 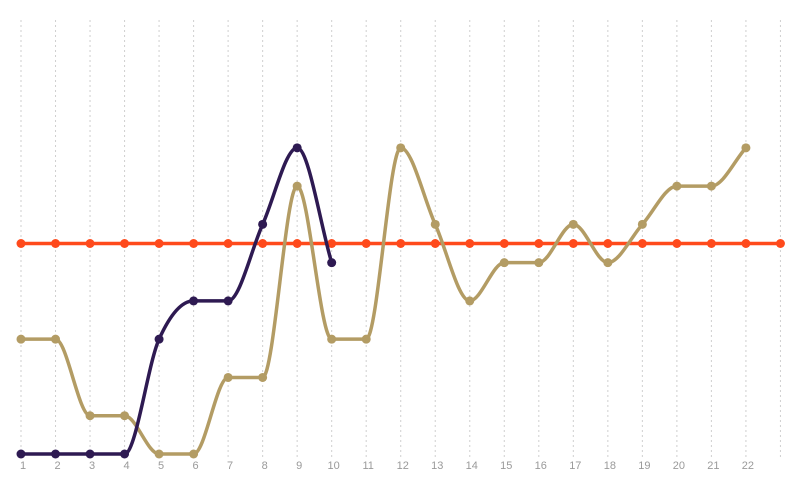 I want to click on x-tick-label: 16, so click(x=541, y=466).